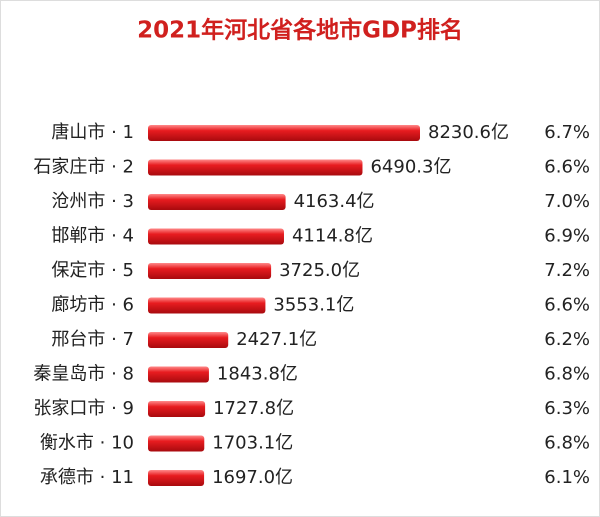 The image size is (600, 517). I want to click on category-label: 张家口市 · 9, so click(83, 408).